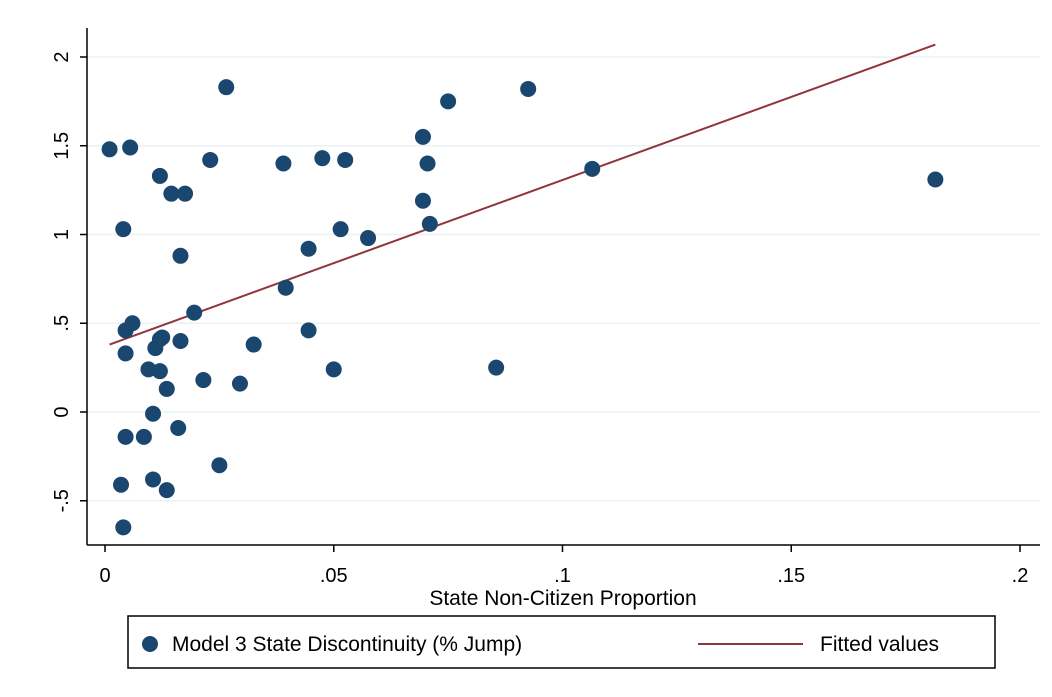  What do you see at coordinates (791, 576) in the screenshot?
I see `x-tick-label: .15` at bounding box center [791, 576].